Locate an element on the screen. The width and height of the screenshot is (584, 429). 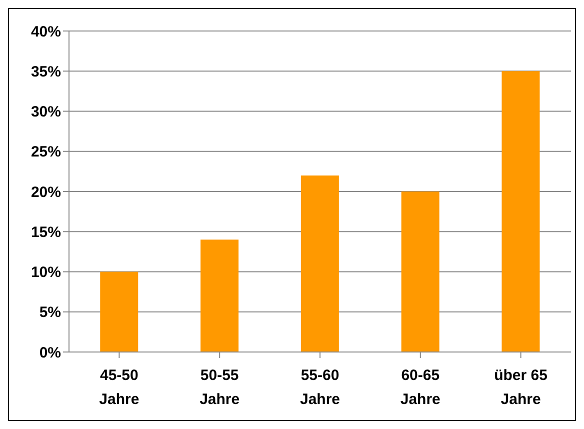
y-tick-label: 15% is located at coordinates (45, 232).